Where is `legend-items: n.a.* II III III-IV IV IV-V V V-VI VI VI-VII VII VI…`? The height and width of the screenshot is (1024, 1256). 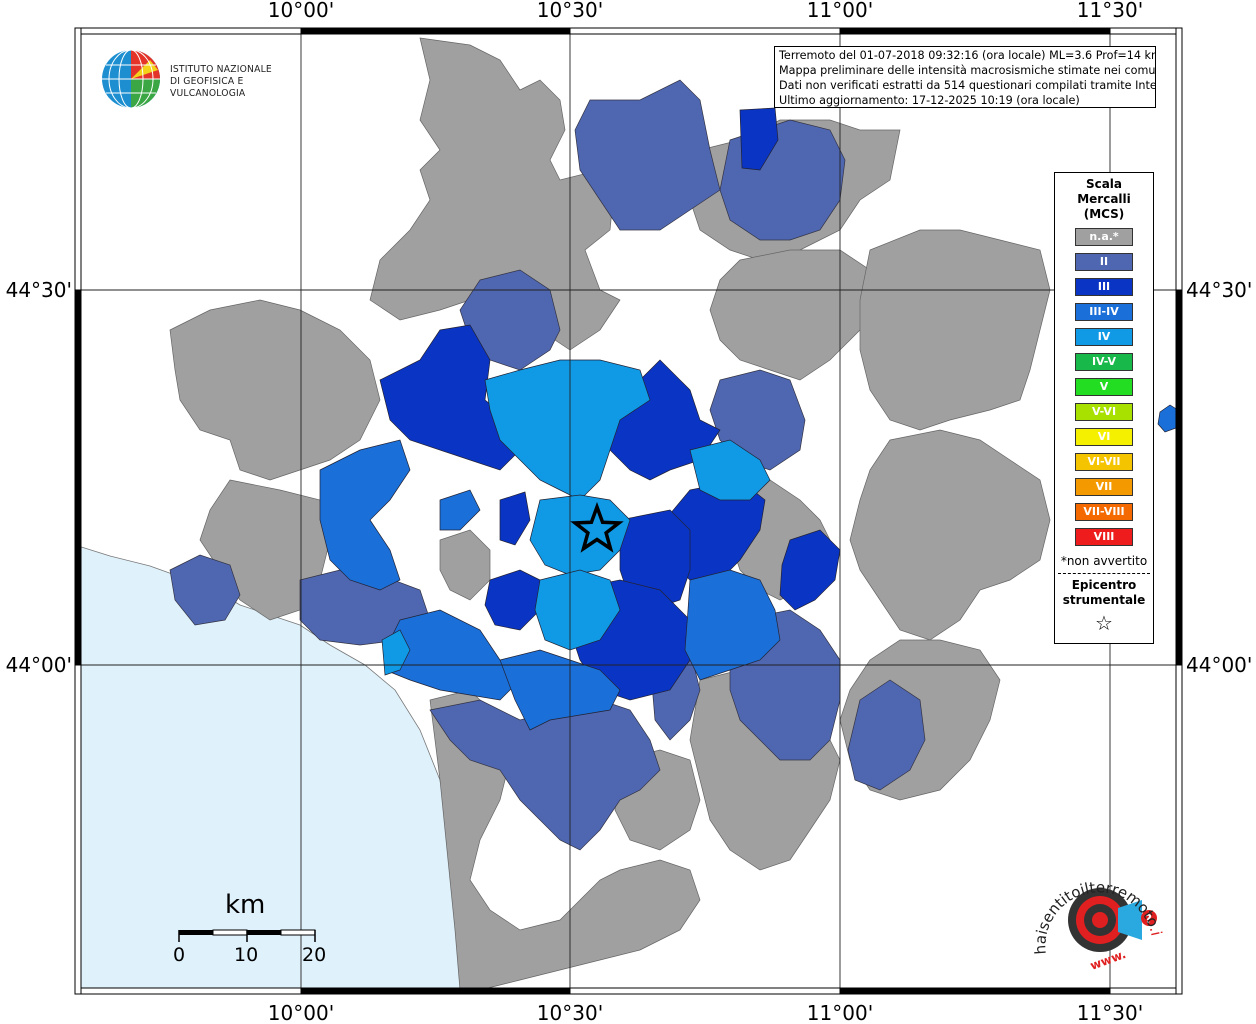
legend-items: n.a.* II III III-IV IV IV-V V V-VI VI VI-VII VII VI… is located at coordinates (1104, 387).